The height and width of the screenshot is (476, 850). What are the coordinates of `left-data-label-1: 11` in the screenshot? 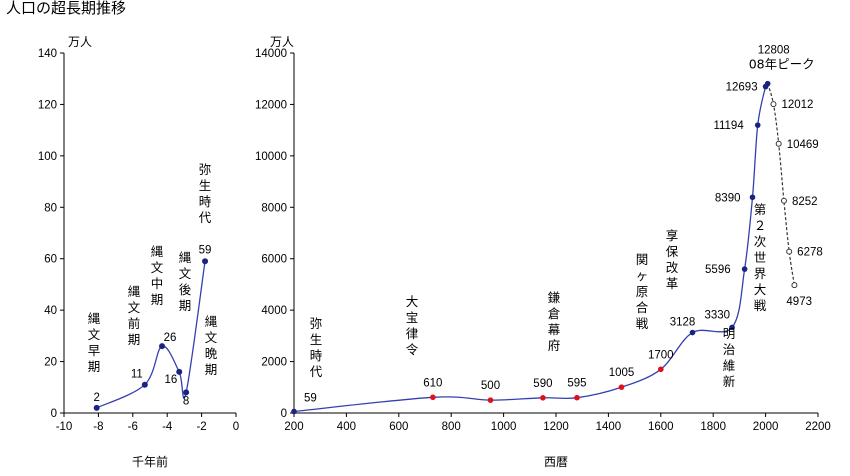 It's located at (137, 375).